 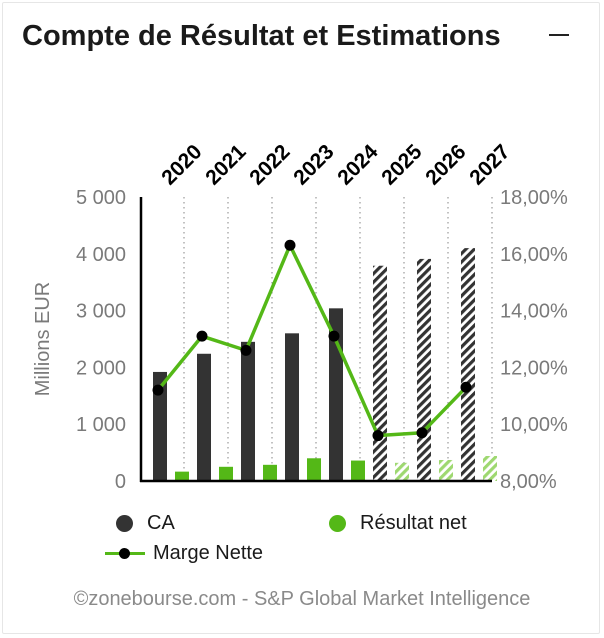 I want to click on y2-tick-label: 12,00%, so click(x=534, y=368).